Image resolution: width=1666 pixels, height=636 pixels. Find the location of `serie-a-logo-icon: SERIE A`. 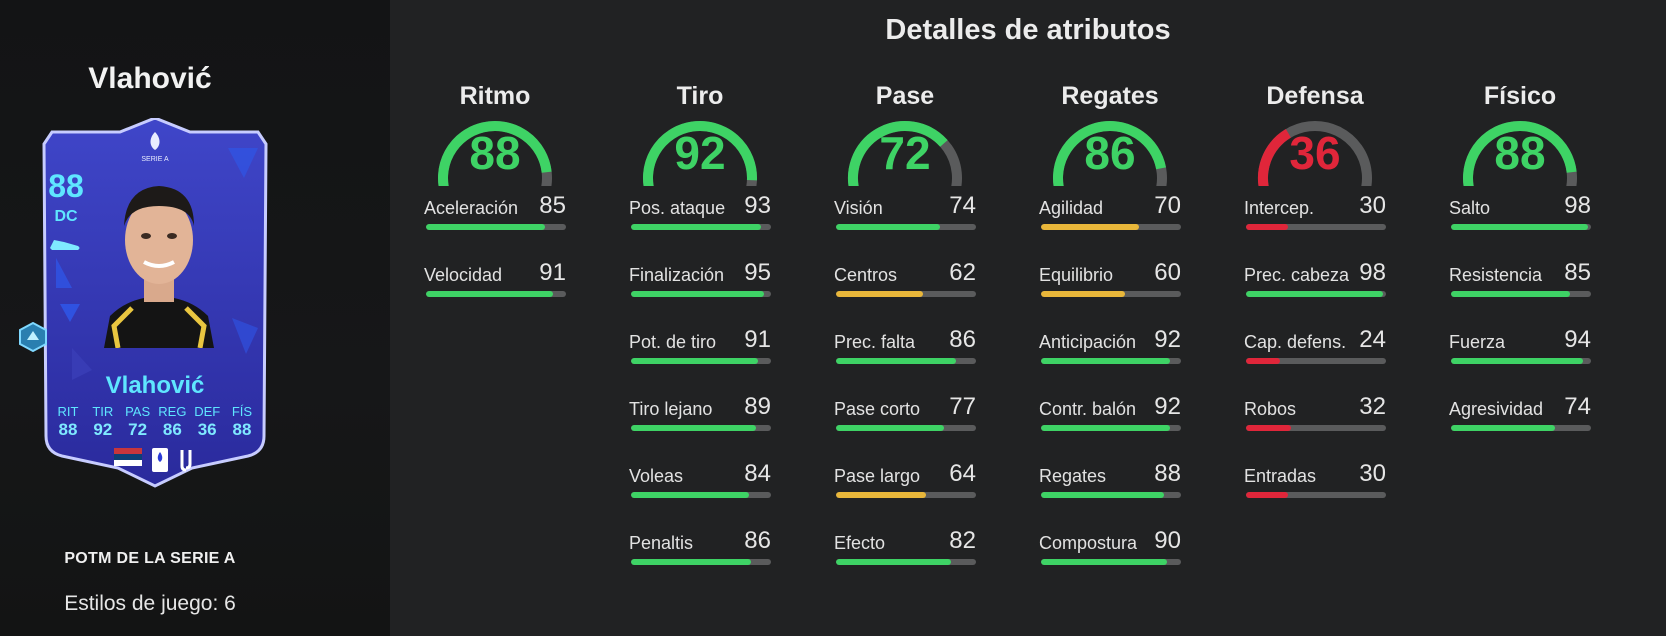

serie-a-logo-icon: SERIE A is located at coordinates (155, 147).